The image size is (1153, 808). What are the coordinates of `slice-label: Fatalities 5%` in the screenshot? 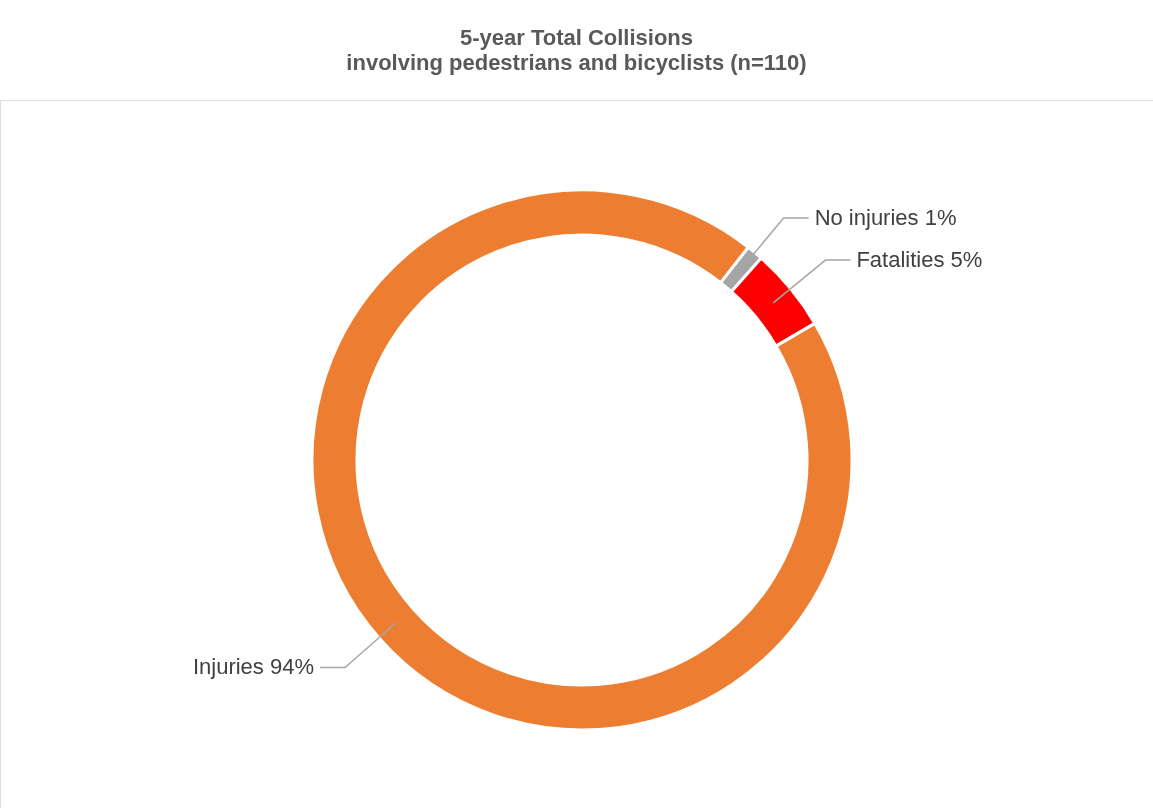 It's located at (919, 260).